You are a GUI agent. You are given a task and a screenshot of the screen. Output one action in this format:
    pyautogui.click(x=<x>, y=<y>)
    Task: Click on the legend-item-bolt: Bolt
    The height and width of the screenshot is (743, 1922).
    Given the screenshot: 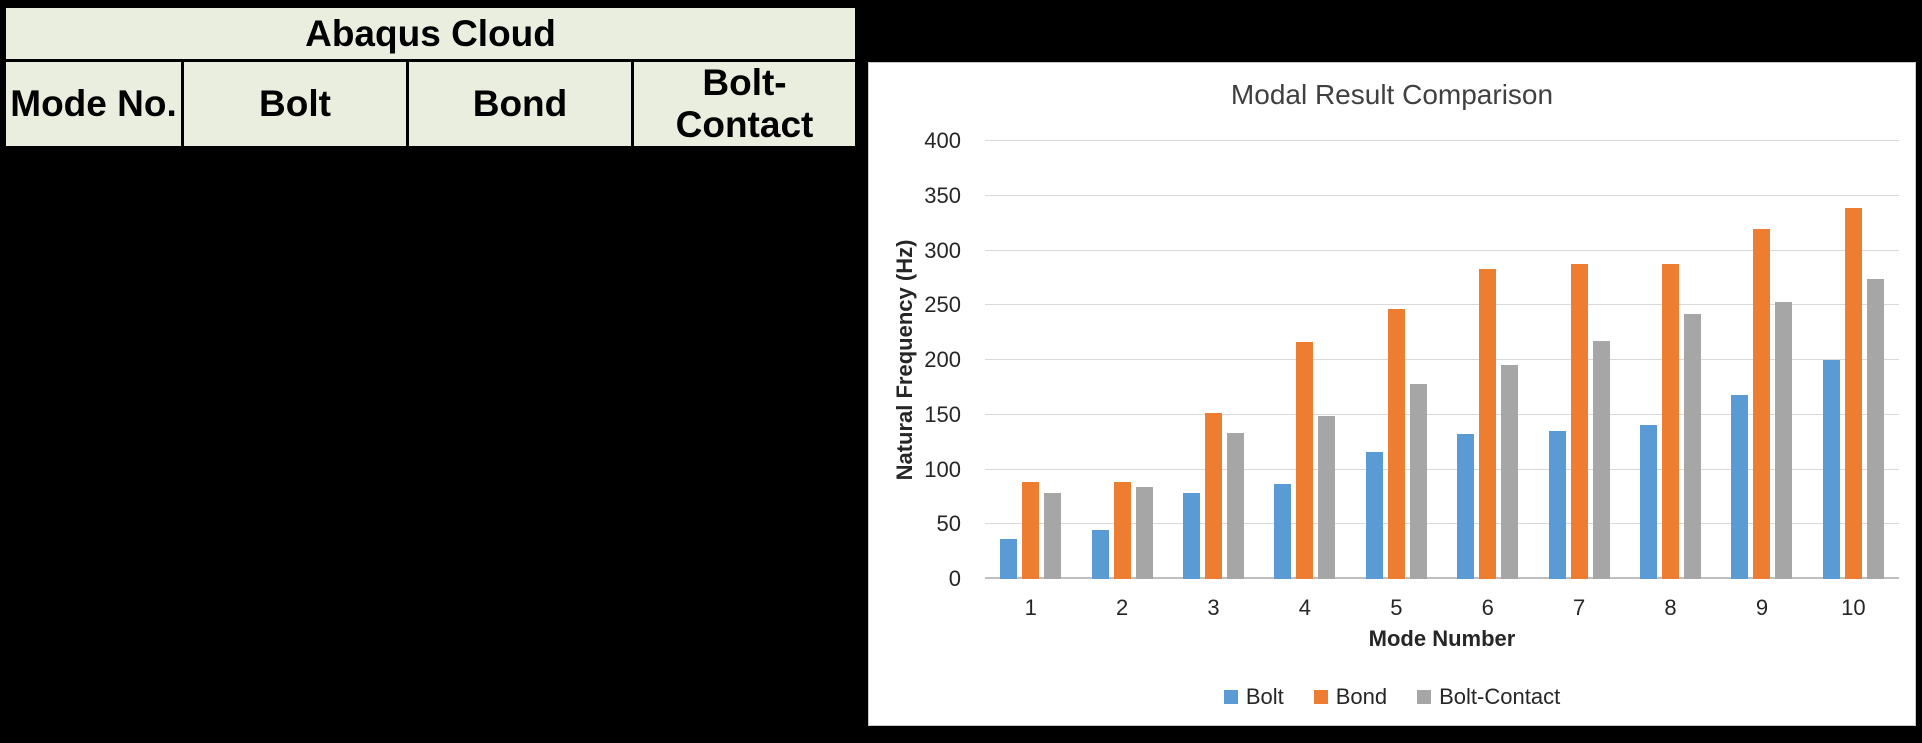 What is the action you would take?
    pyautogui.click(x=1253, y=697)
    